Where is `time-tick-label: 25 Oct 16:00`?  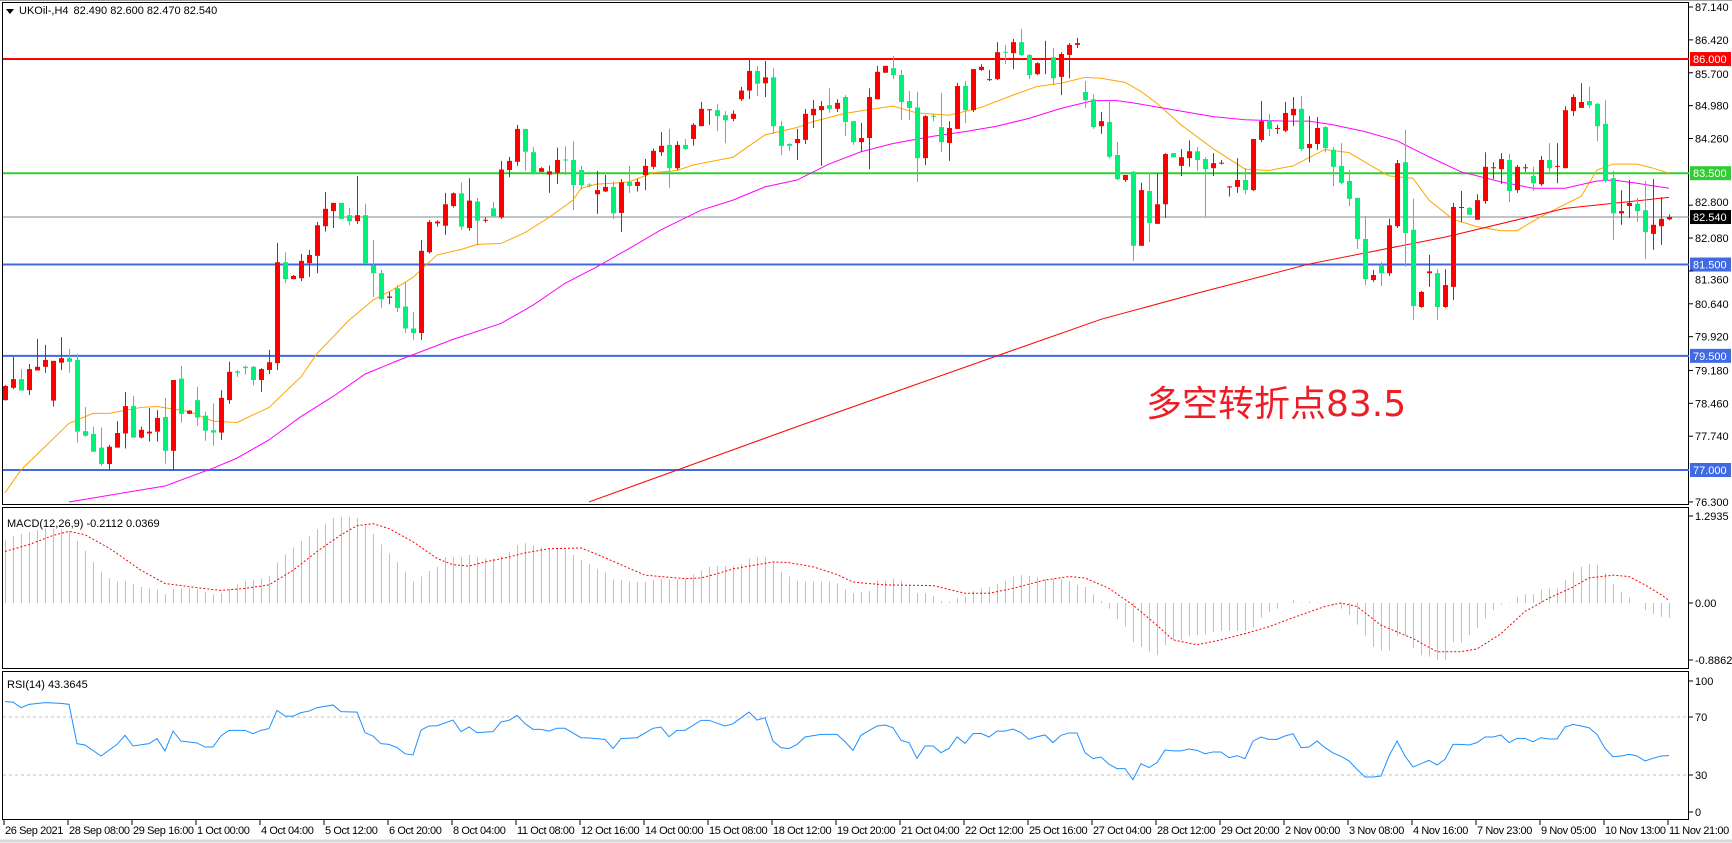 time-tick-label: 25 Oct 16:00 is located at coordinates (1058, 831).